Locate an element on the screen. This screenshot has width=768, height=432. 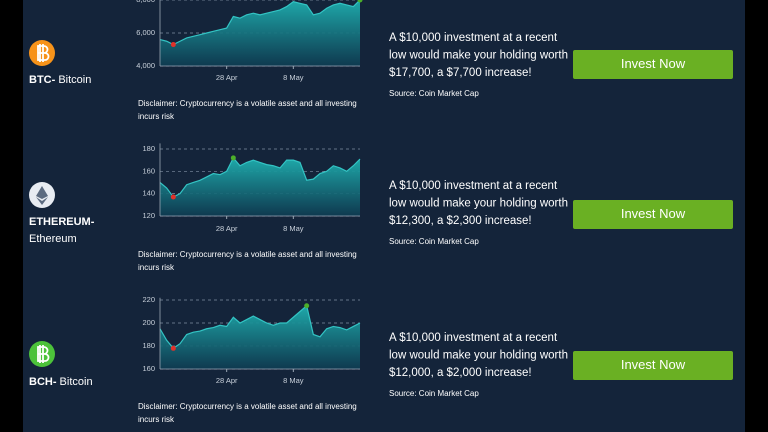
coin-label: BCH- Bitcoin is located at coordinates (61, 382).